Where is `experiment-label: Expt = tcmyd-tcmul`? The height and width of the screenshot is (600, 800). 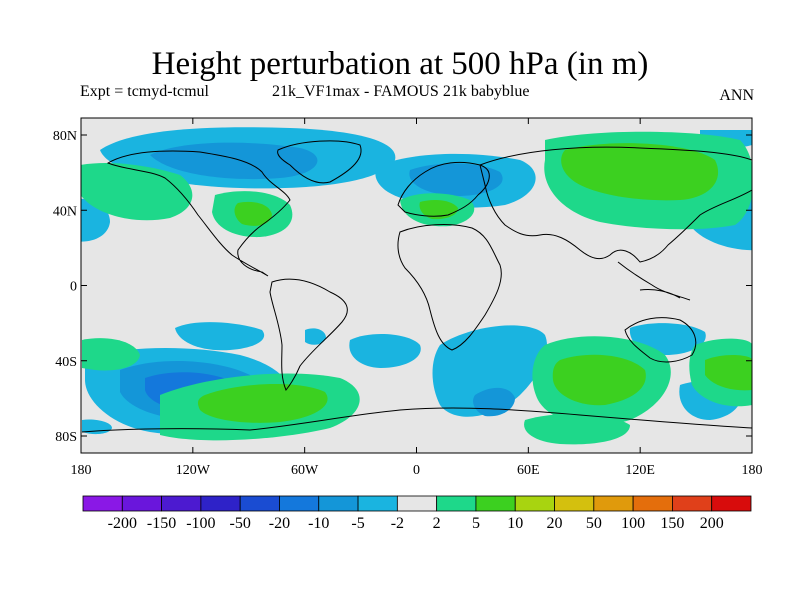 experiment-label: Expt = tcmyd-tcmul is located at coordinates (144, 91).